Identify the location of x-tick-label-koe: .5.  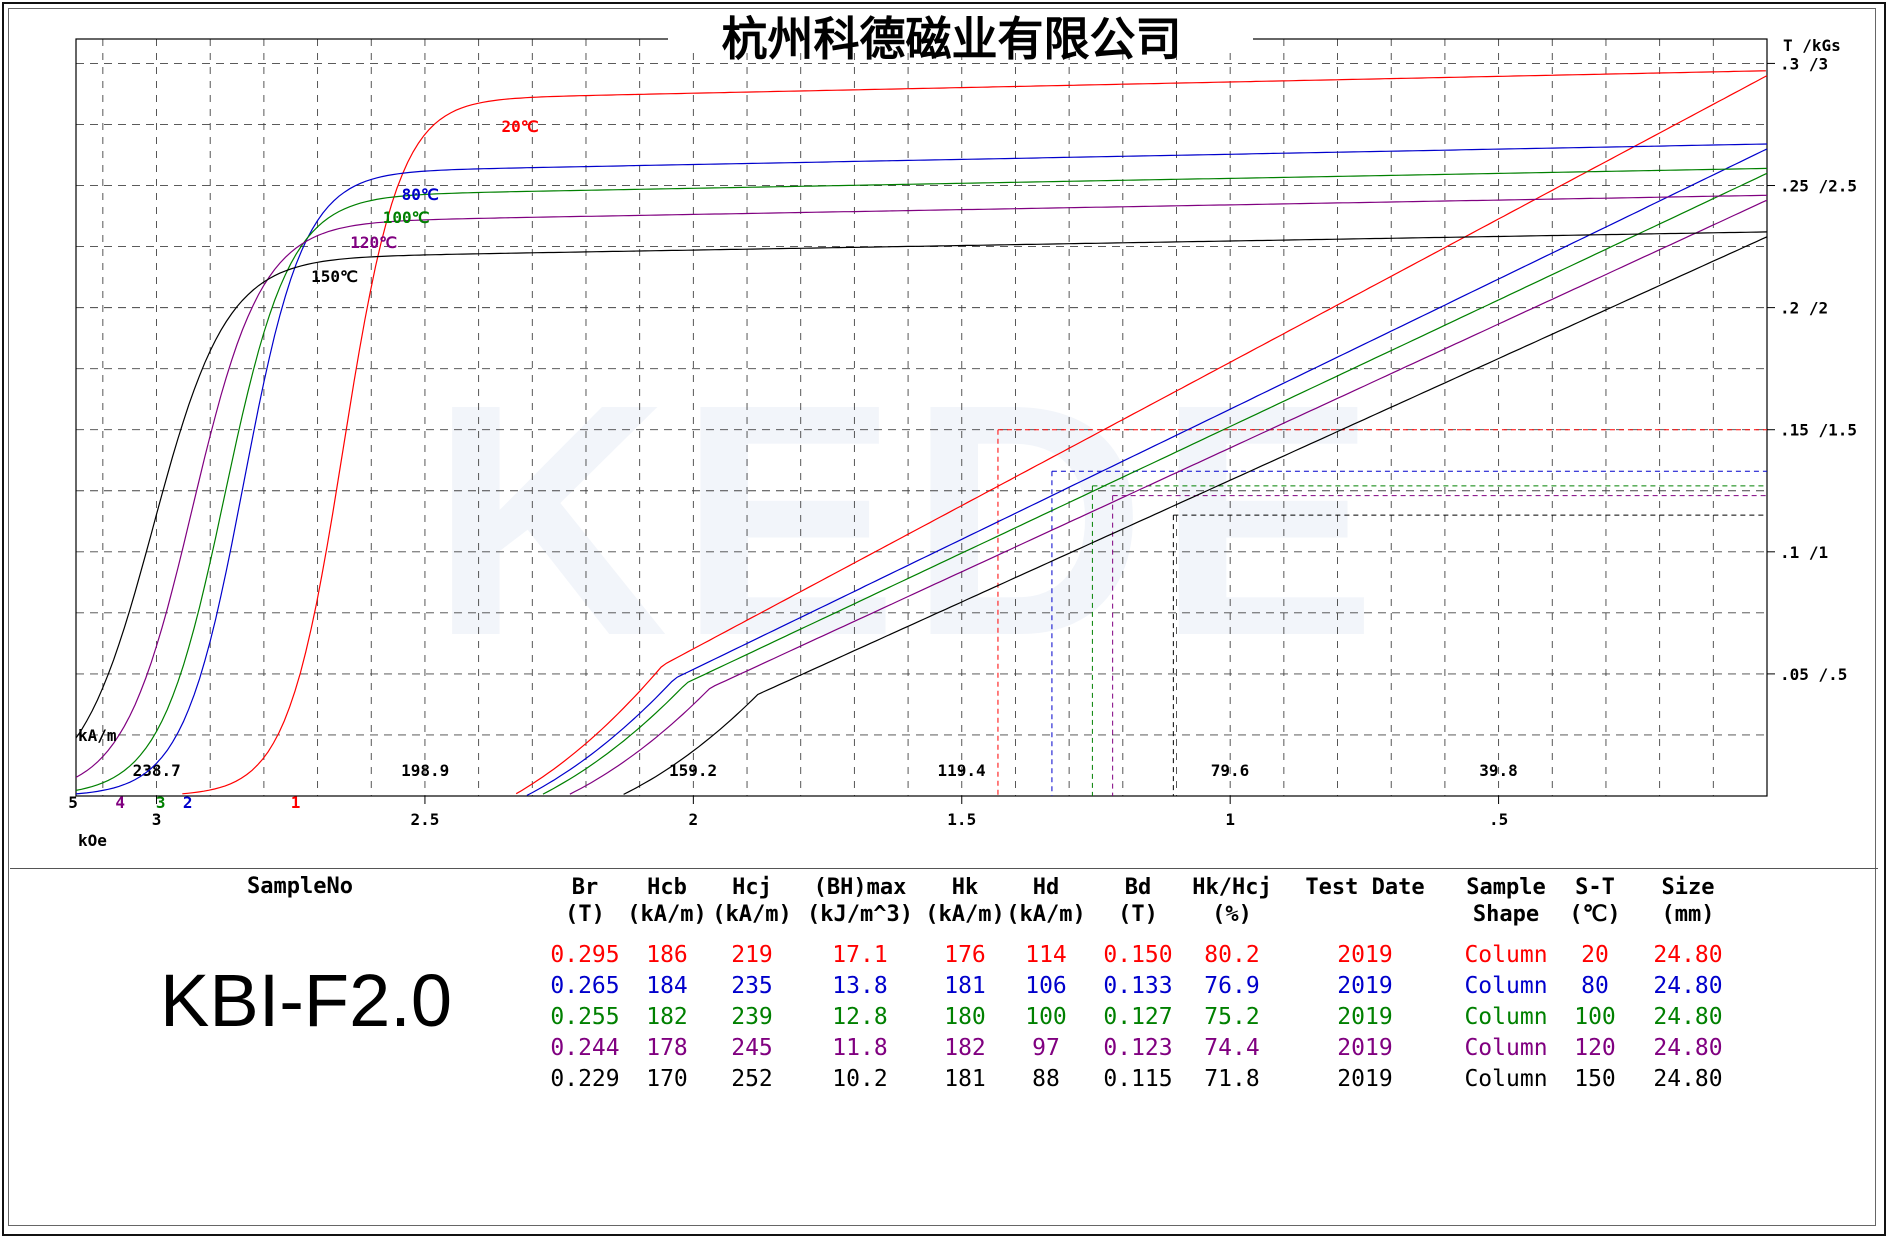
(1498, 819).